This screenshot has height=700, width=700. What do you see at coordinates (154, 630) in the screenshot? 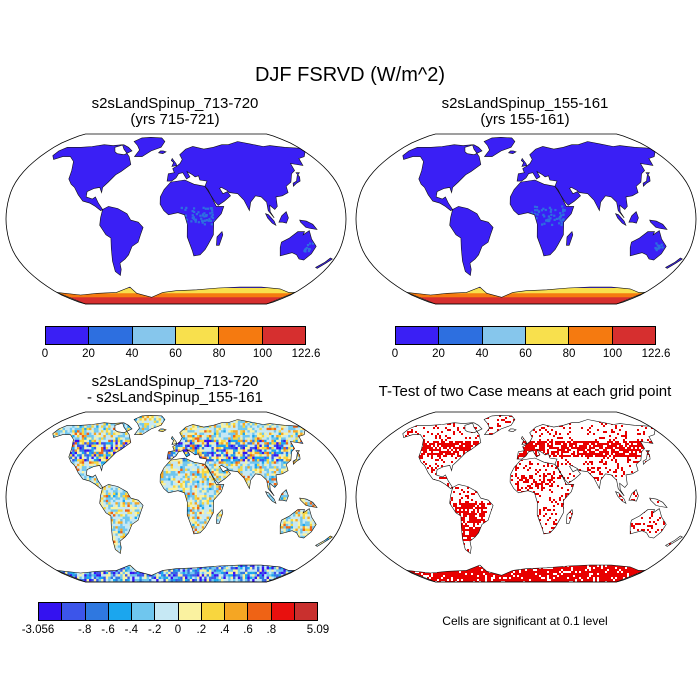
I see `colorbar-tick-label: -.2` at bounding box center [154, 630].